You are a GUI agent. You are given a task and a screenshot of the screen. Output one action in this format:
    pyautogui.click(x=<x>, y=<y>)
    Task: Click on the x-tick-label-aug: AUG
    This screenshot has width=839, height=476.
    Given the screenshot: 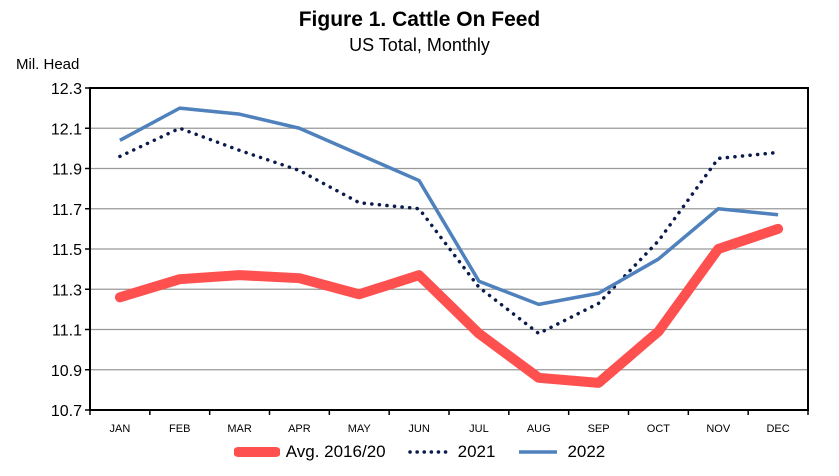 What is the action you would take?
    pyautogui.click(x=539, y=429)
    